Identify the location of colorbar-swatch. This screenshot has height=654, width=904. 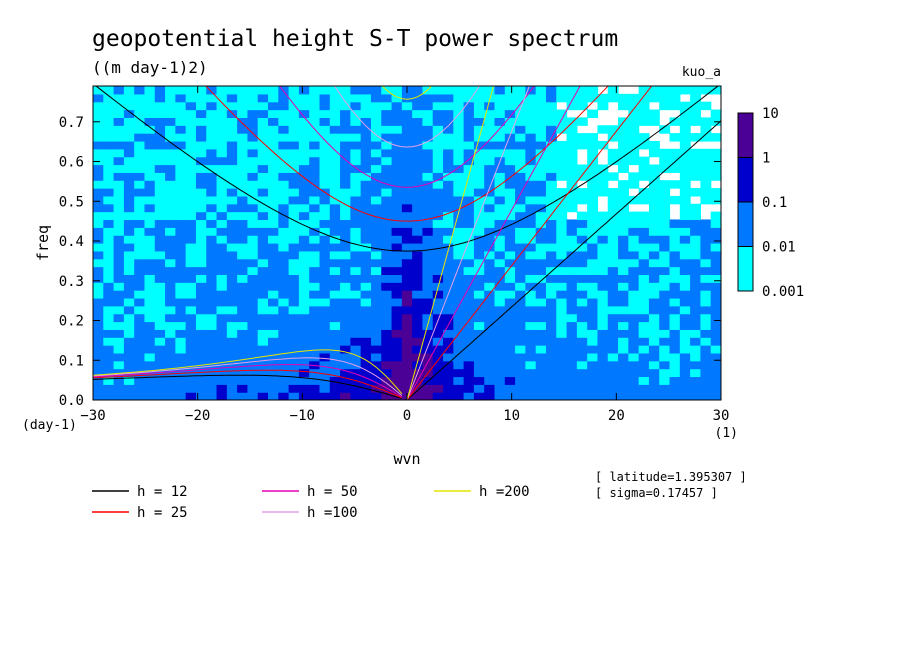
(745, 269).